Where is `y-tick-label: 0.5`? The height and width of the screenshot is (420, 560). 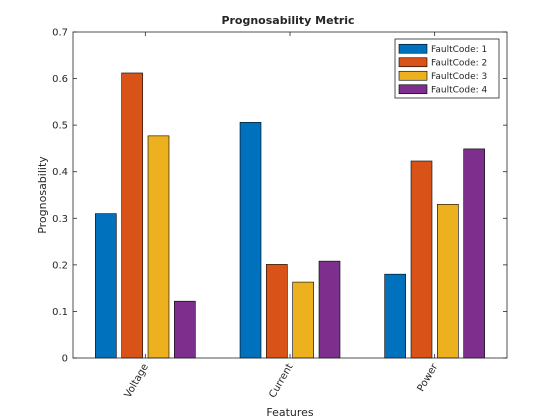
y-tick-label: 0.5 is located at coordinates (60, 126).